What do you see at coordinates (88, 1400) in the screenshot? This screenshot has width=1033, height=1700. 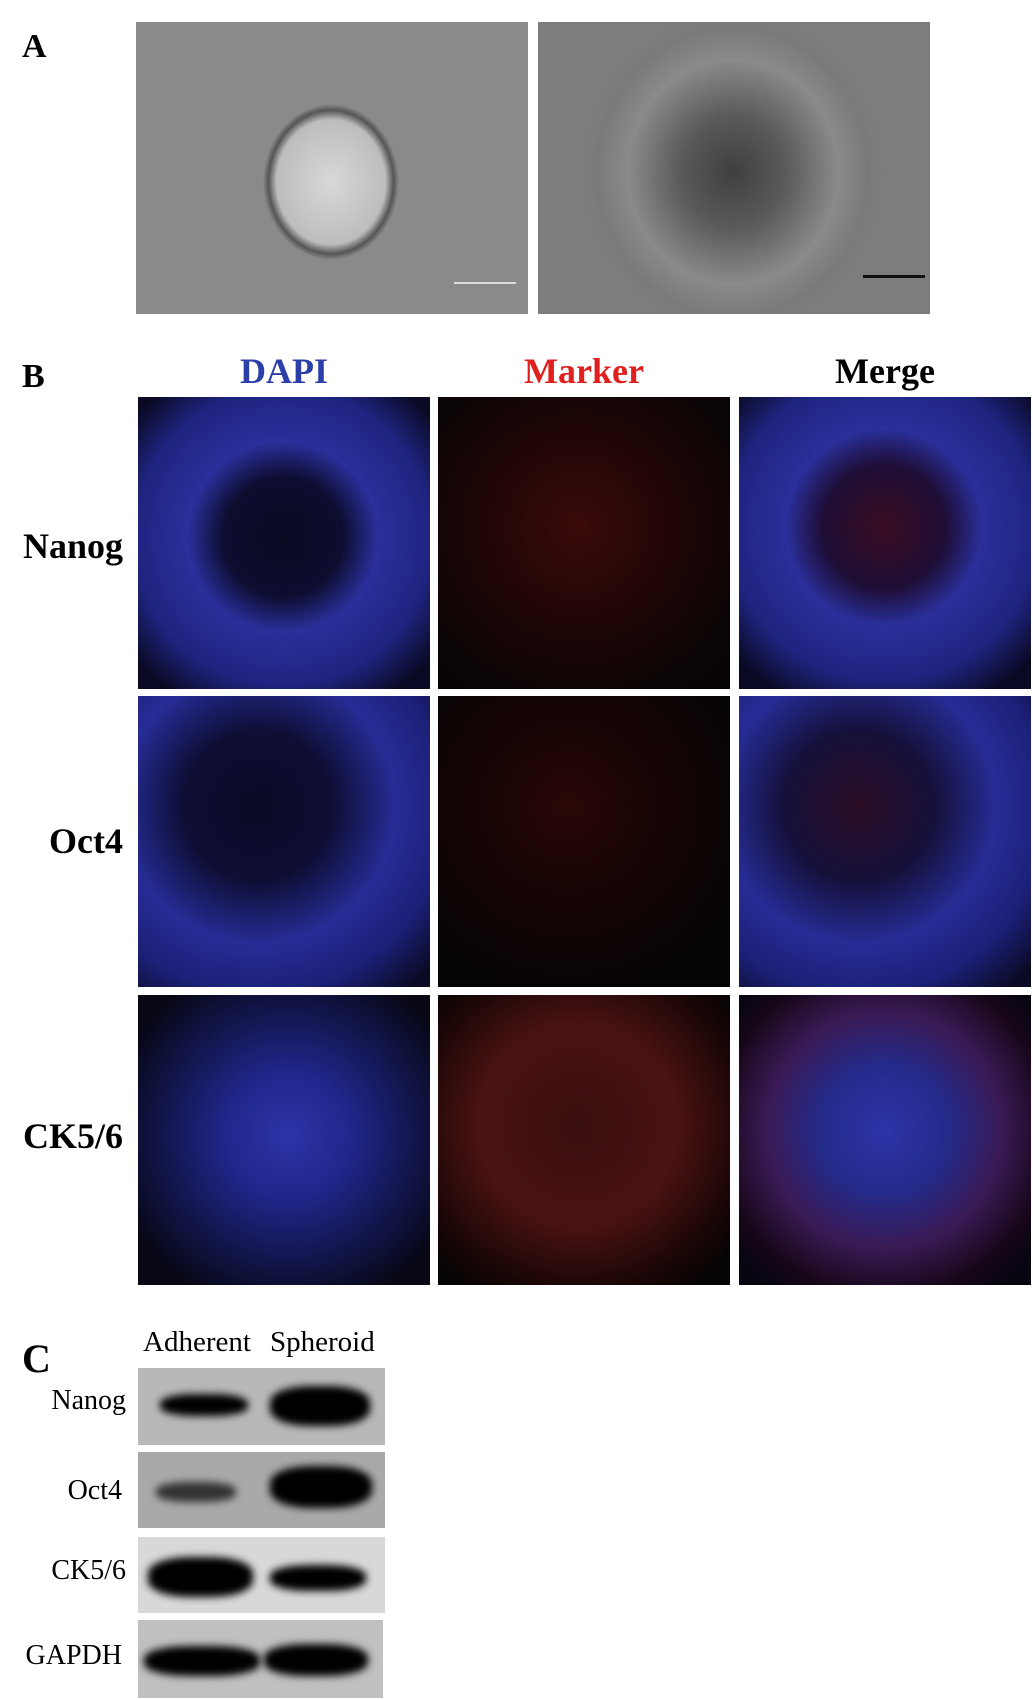 I see `blot-label-nanog: Nanog` at bounding box center [88, 1400].